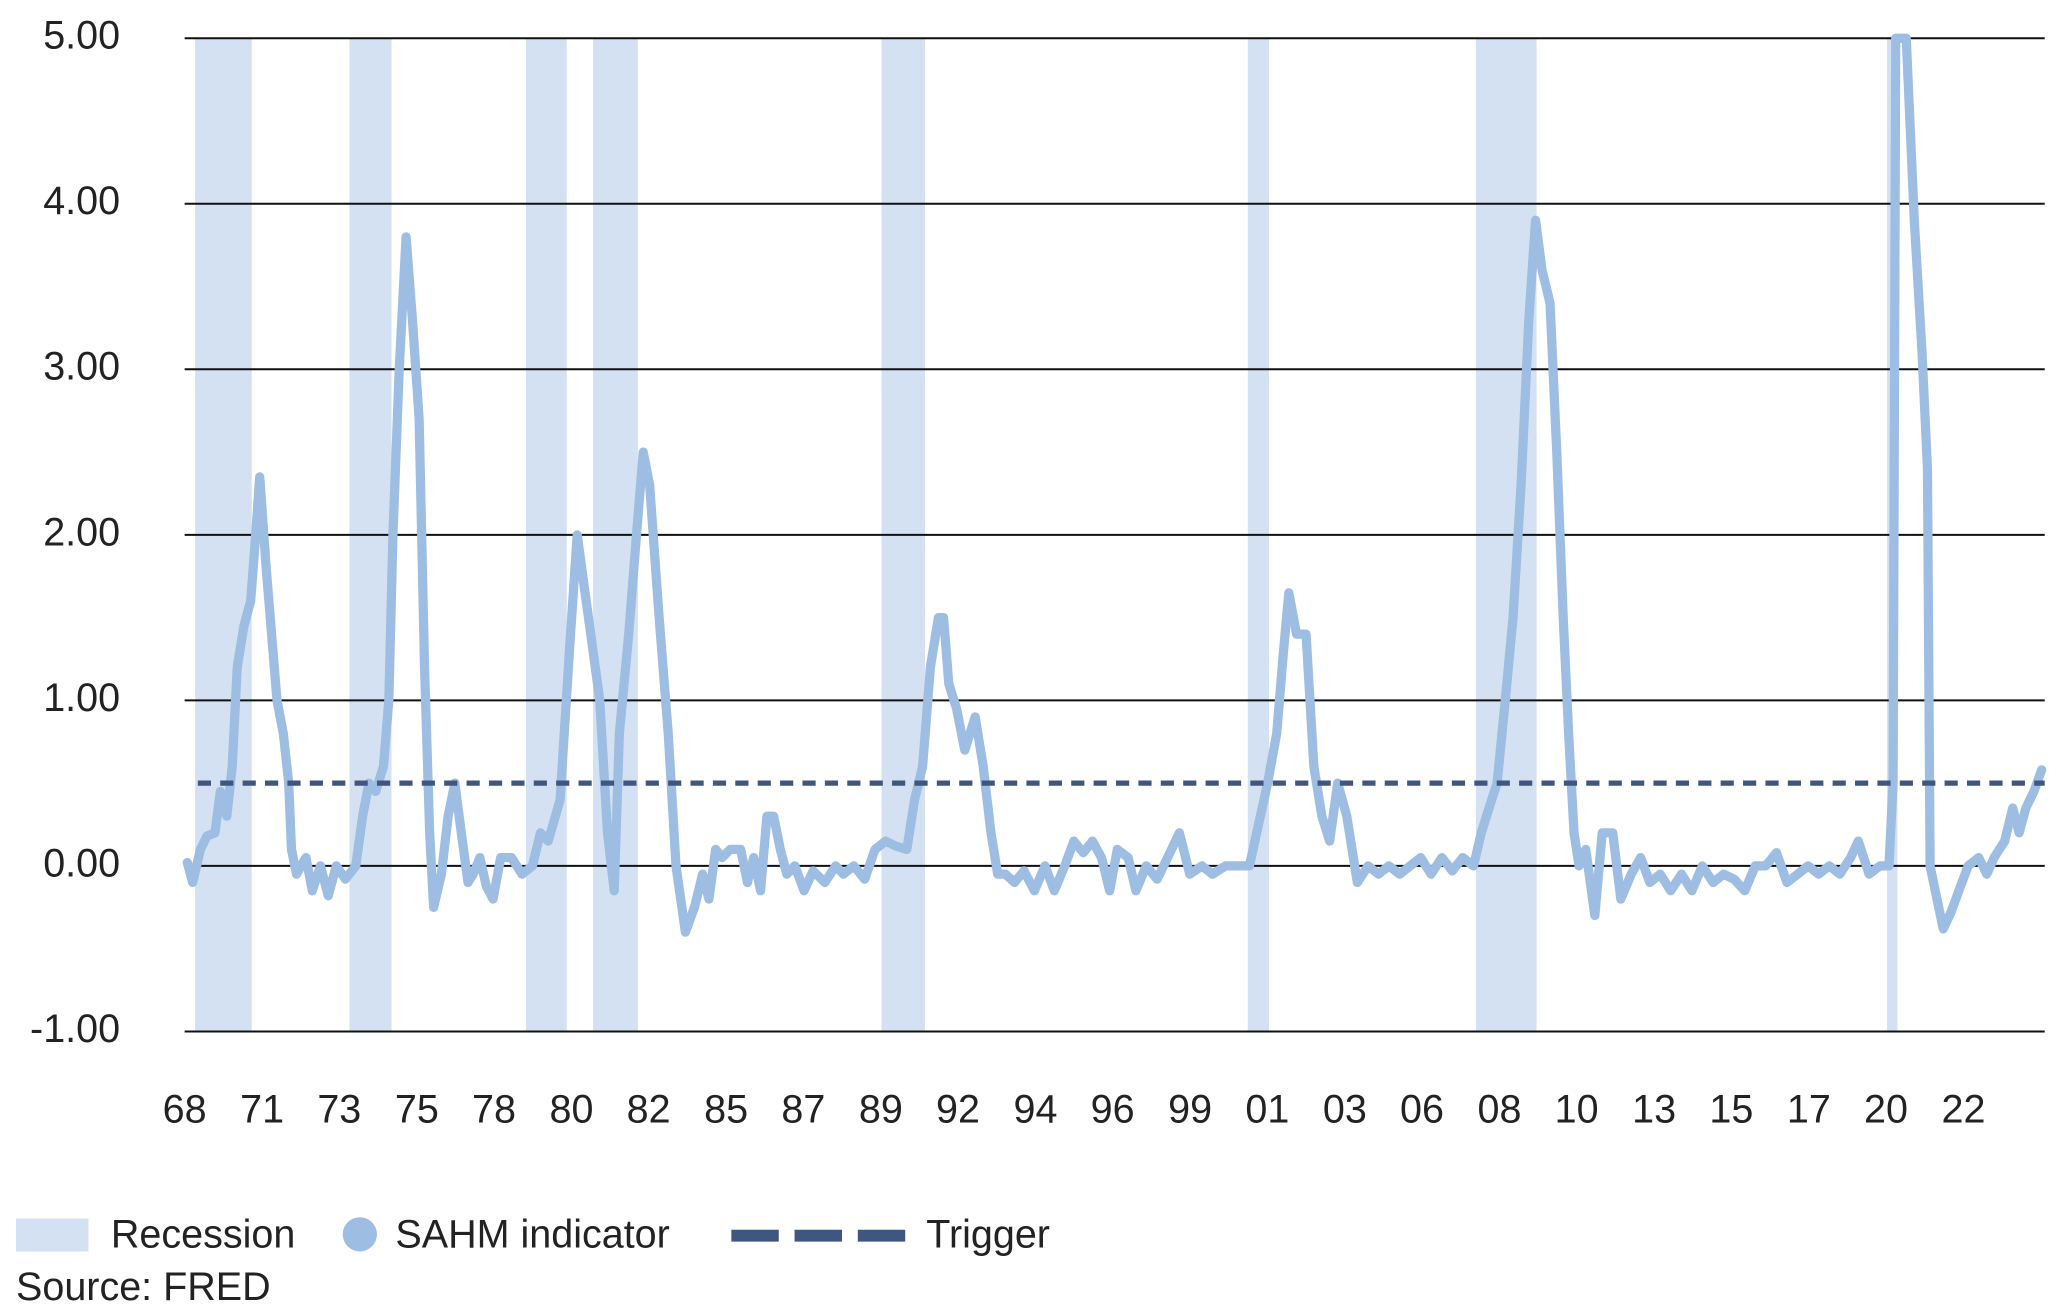 Image resolution: width=2066 pixels, height=1316 pixels. I want to click on legend-recession: Recession, so click(203, 1234).